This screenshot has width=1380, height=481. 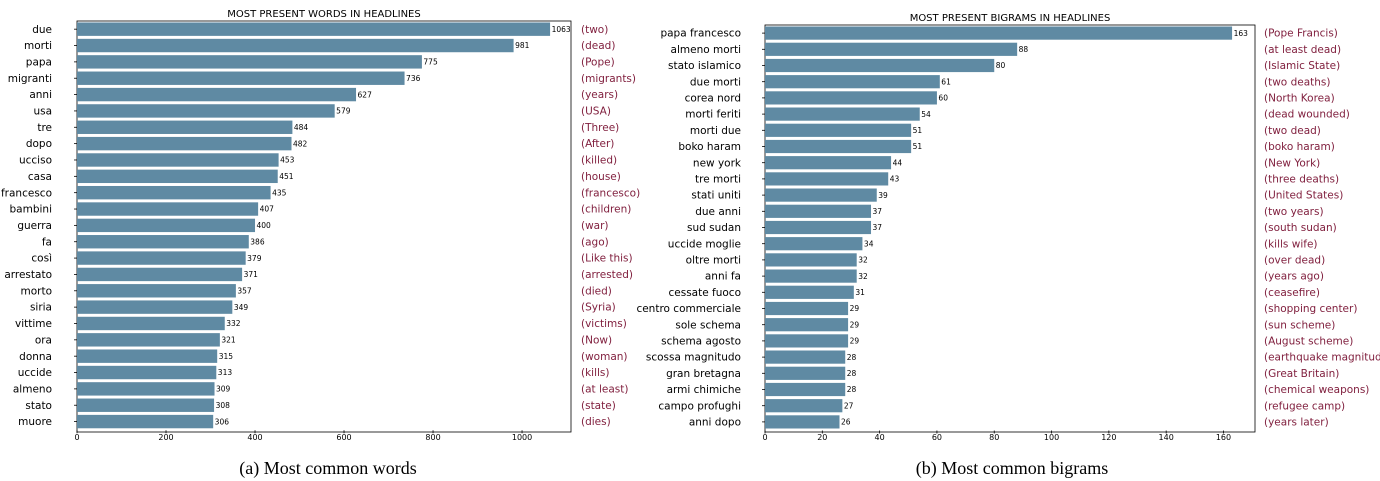 I want to click on bigrams-category-label: cessate fuoco, so click(x=705, y=293).